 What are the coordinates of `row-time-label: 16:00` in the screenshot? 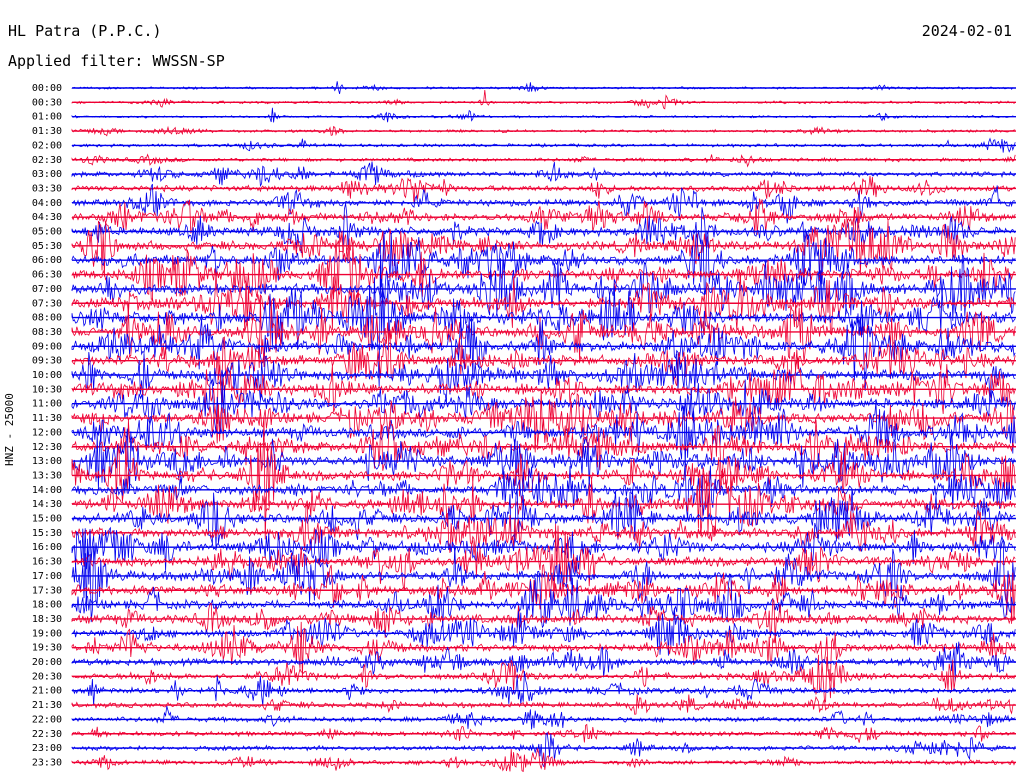 It's located at (47, 547).